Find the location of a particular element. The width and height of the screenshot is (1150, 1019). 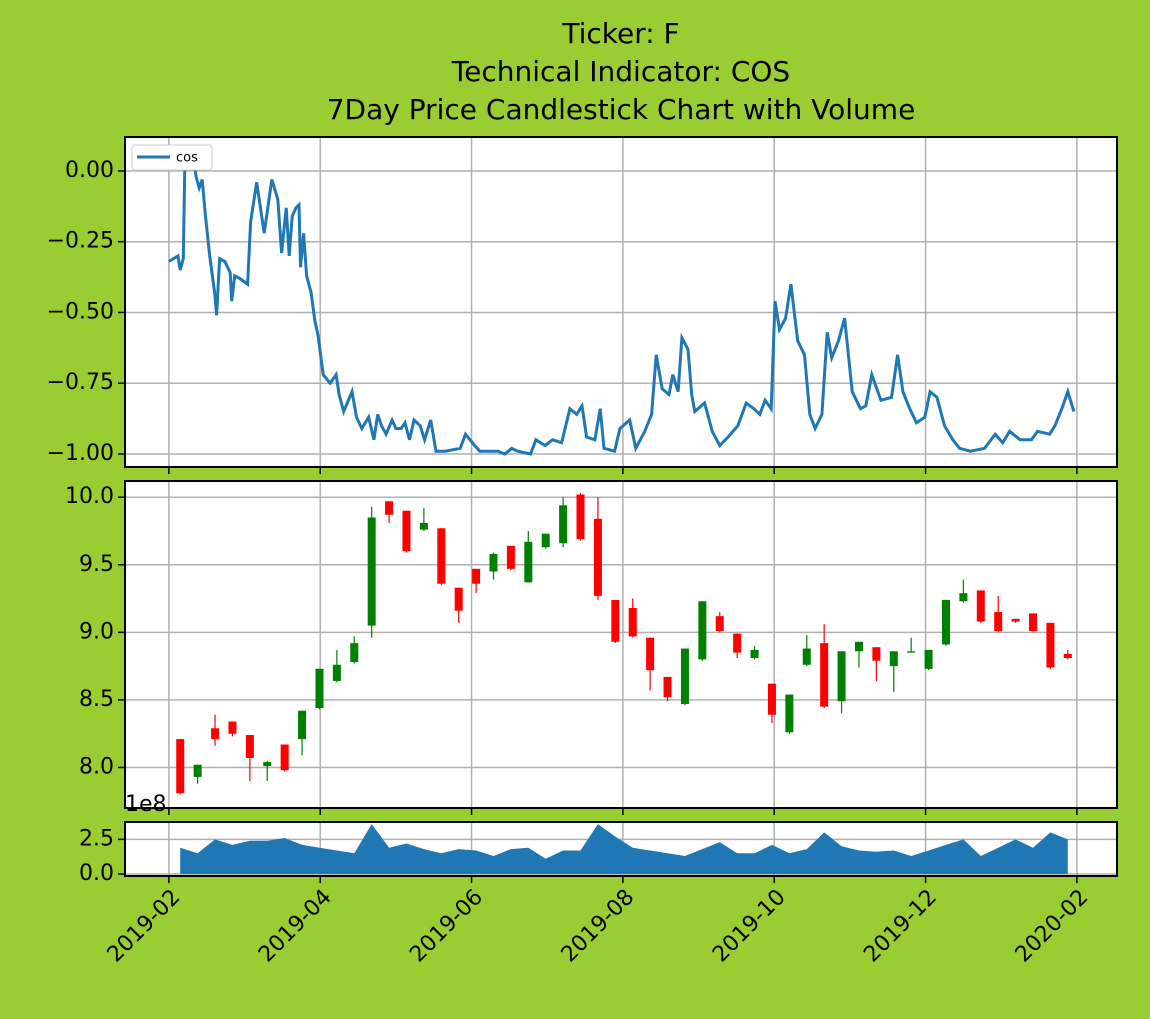

y-tick-label: −0.25 is located at coordinates (80, 241).